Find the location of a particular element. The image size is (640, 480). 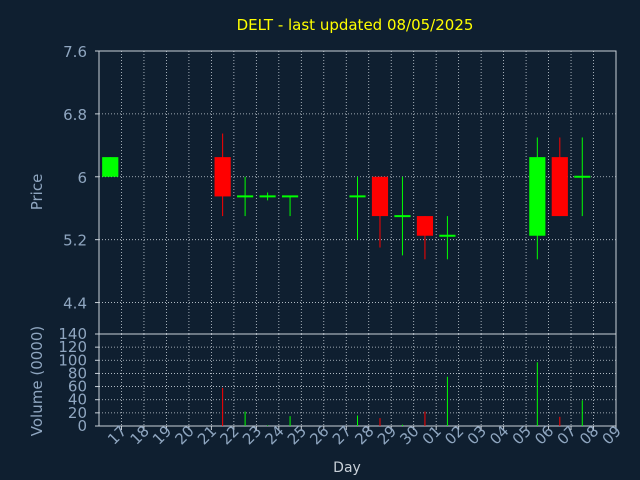

chart-title: DELT - last updated 08/05/2025 is located at coordinates (355, 25).